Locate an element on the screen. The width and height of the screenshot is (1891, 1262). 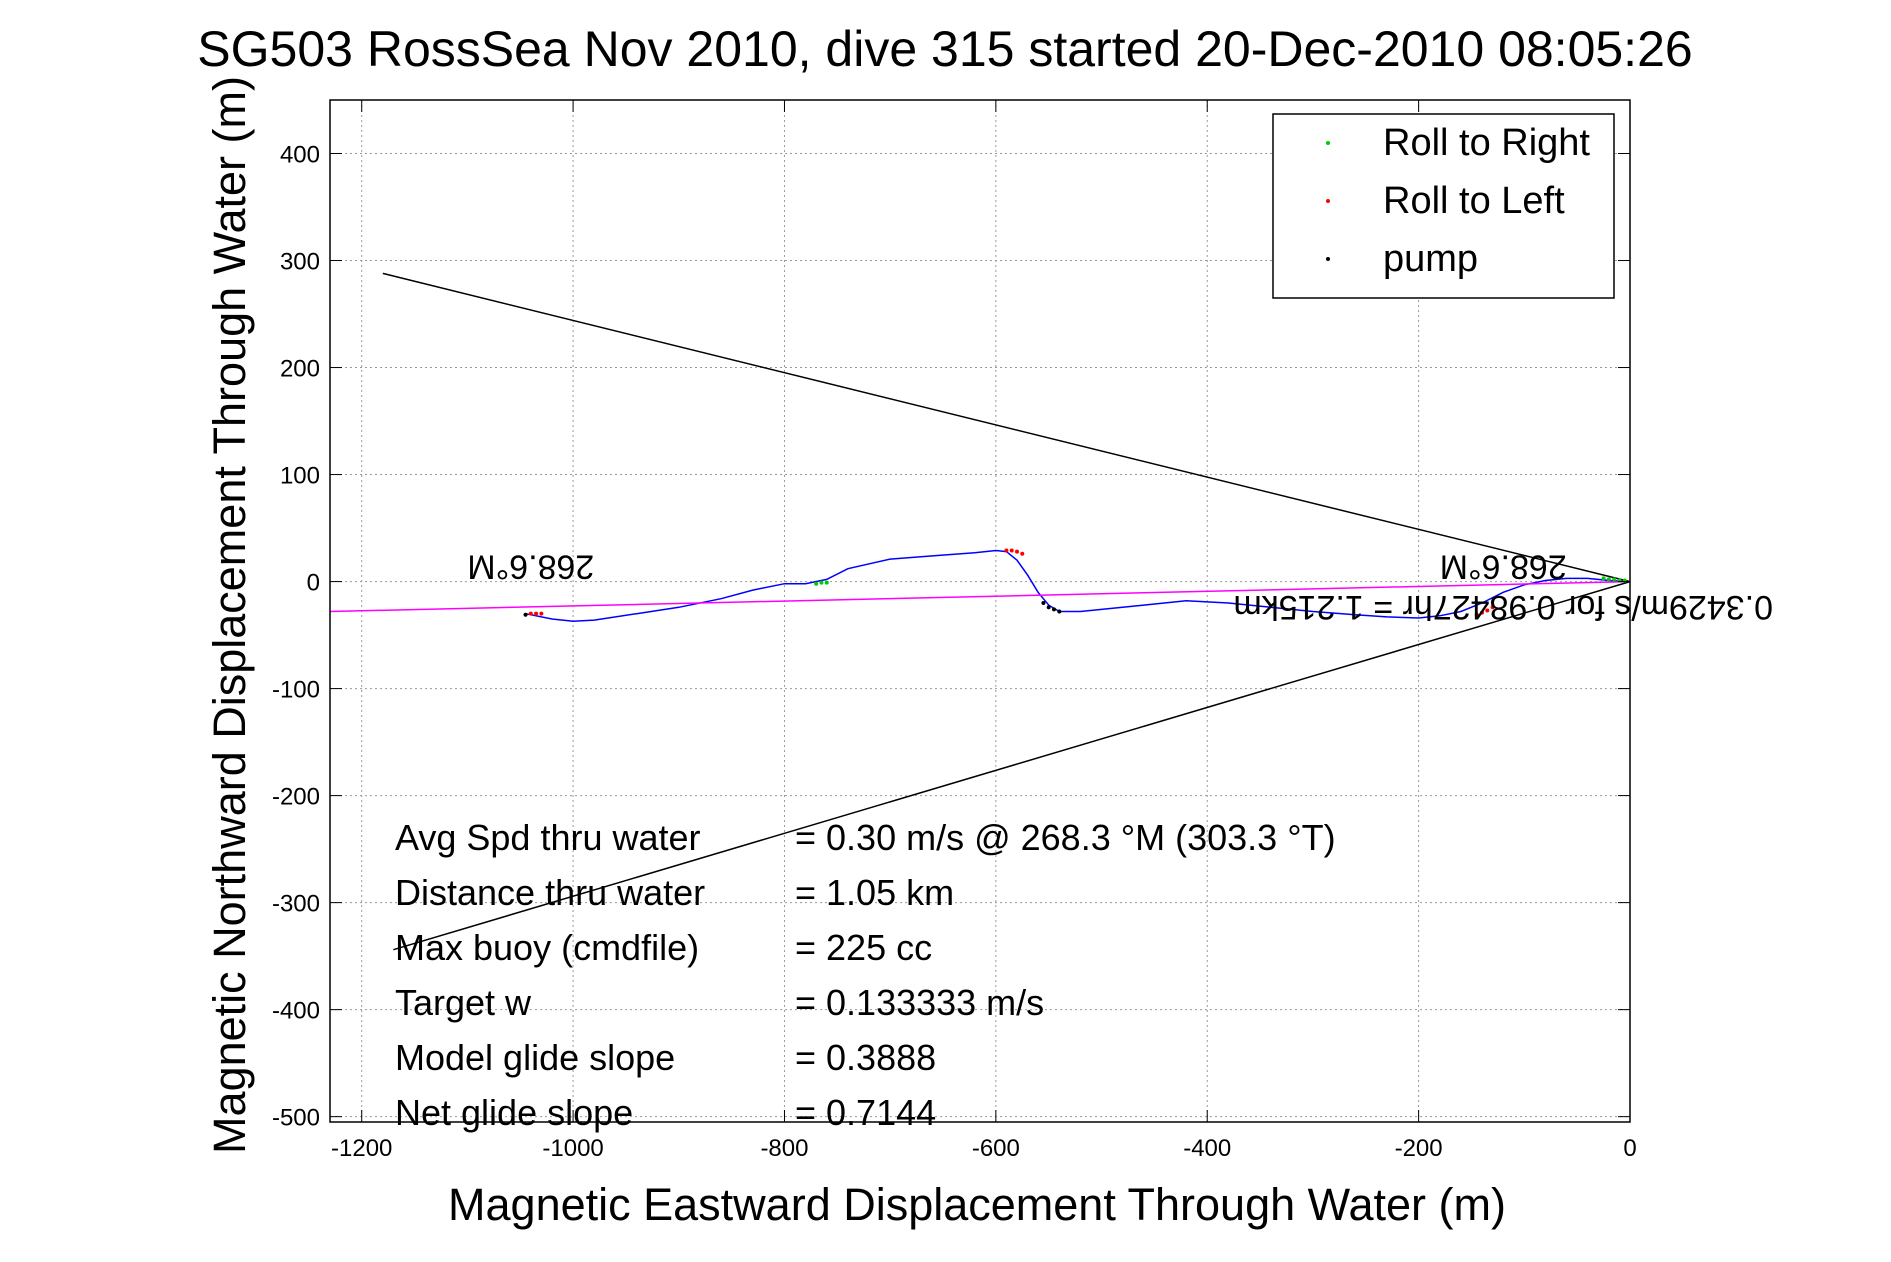
legend-box is located at coordinates (1443, 206).